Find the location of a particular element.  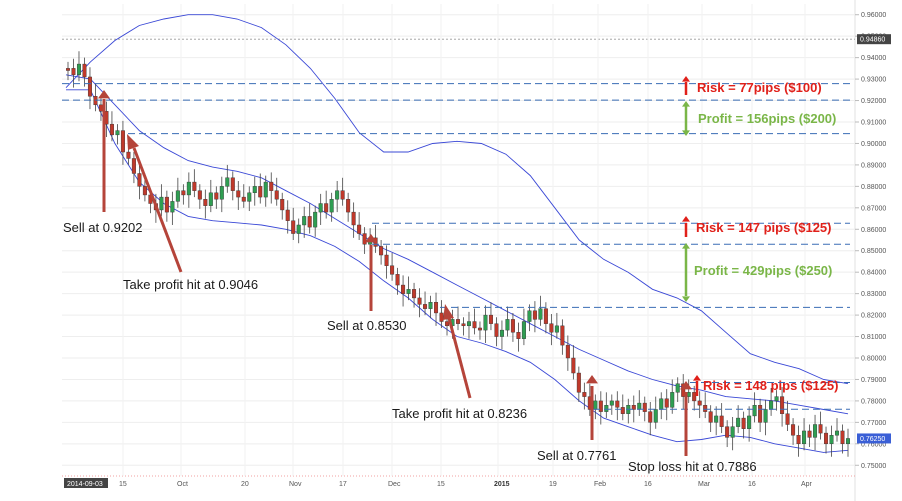

tp-arrow-2-head is located at coordinates (448, 312).